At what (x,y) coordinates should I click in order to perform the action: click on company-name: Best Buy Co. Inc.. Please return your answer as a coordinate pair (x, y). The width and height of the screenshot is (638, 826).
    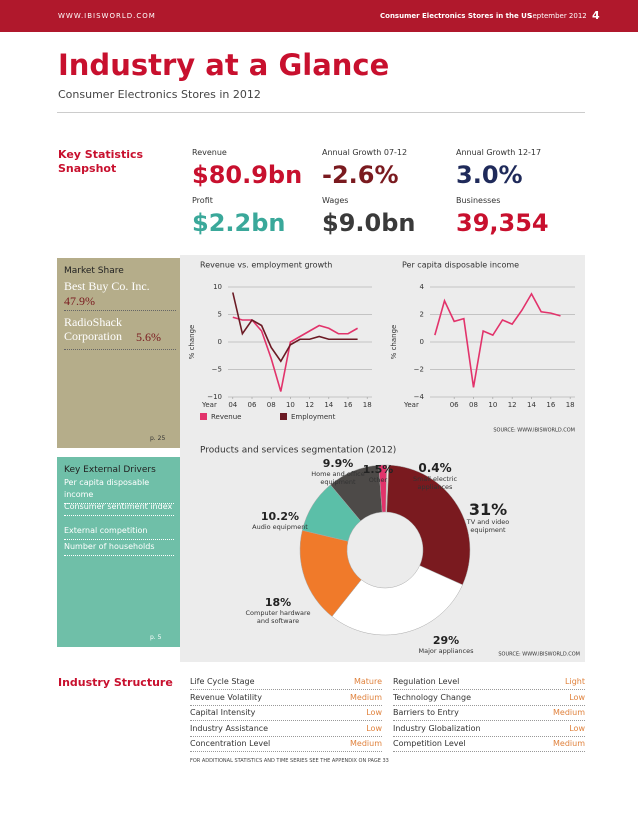
    Looking at the image, I should click on (107, 286).